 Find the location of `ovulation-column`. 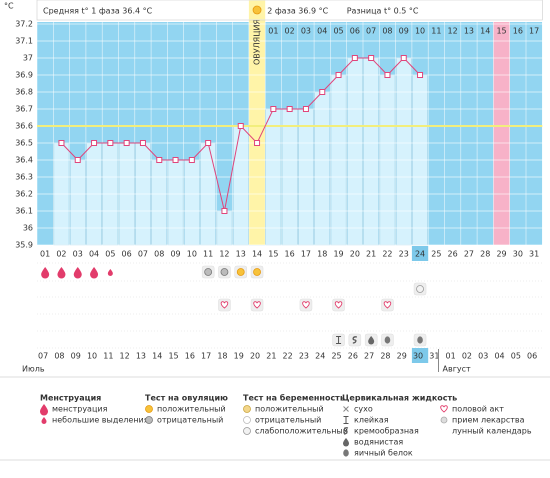

ovulation-column is located at coordinates (257, 122).